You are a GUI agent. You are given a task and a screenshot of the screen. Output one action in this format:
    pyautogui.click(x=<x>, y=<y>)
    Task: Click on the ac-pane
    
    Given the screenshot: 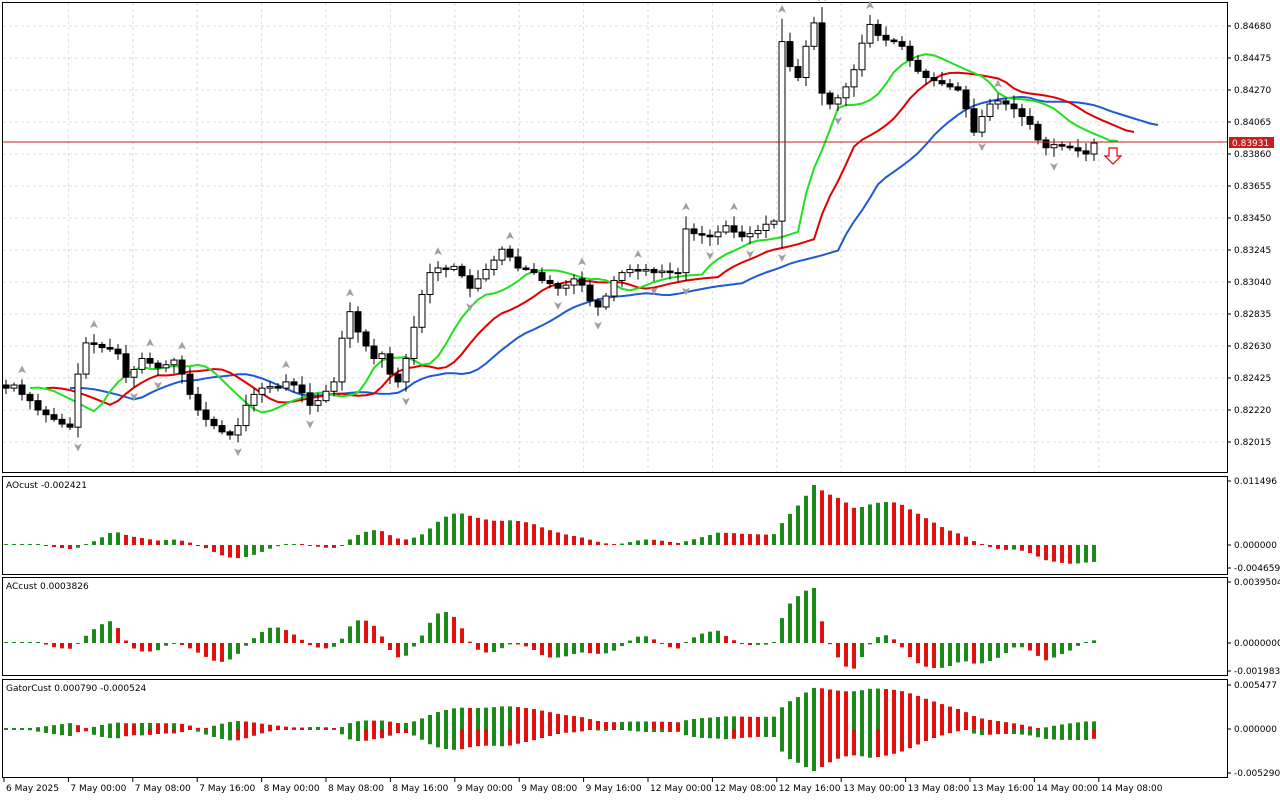 What is the action you would take?
    pyautogui.click(x=615, y=626)
    